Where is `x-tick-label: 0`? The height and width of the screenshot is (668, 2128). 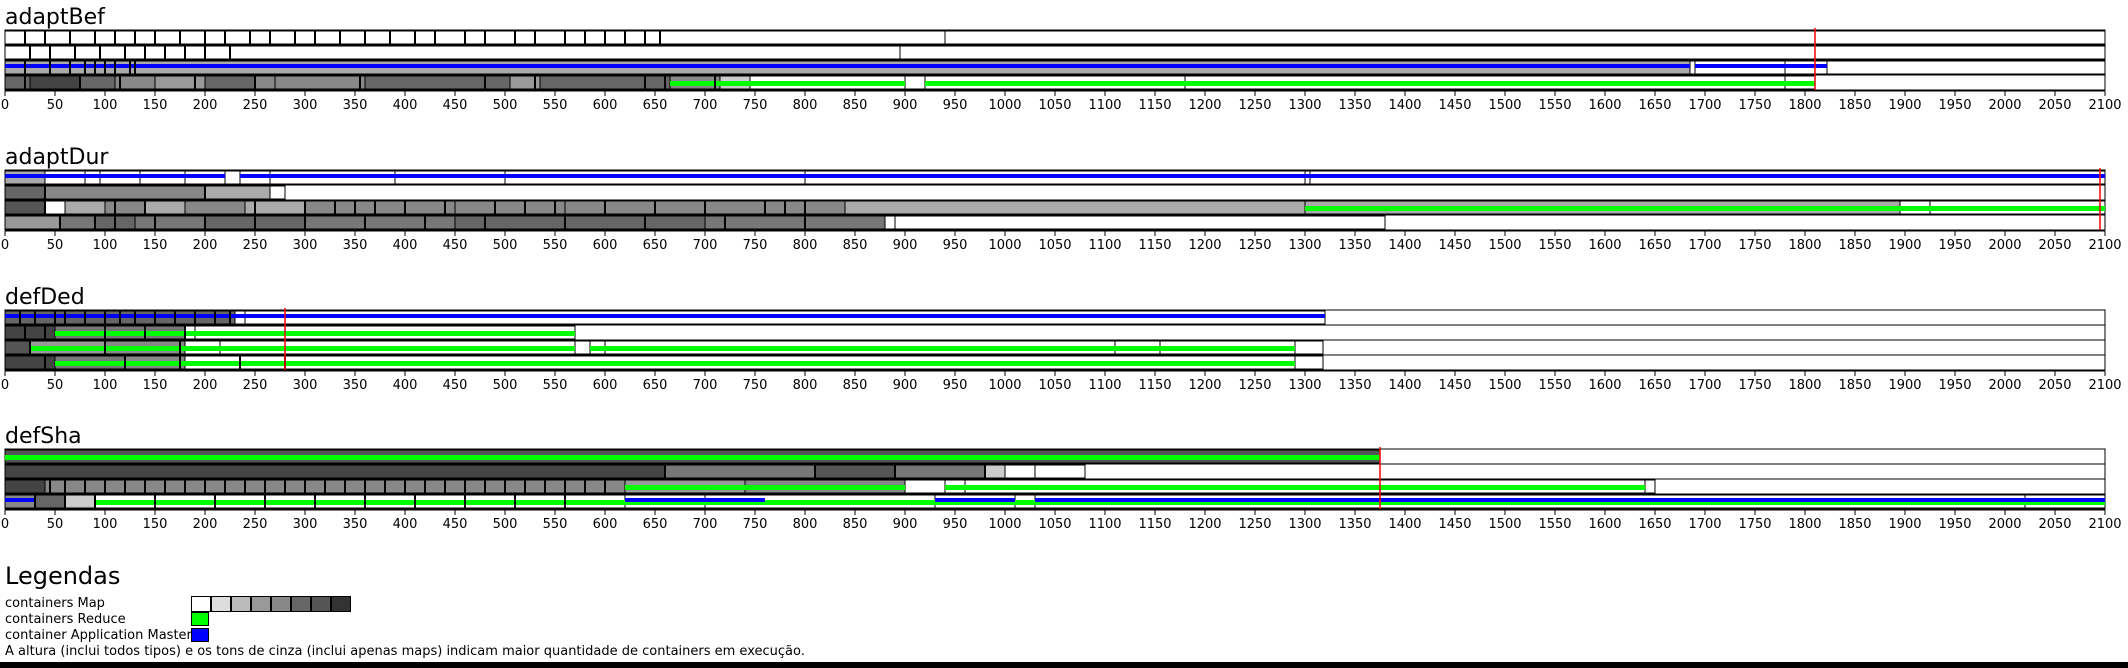
x-tick-label: 0 is located at coordinates (5, 105).